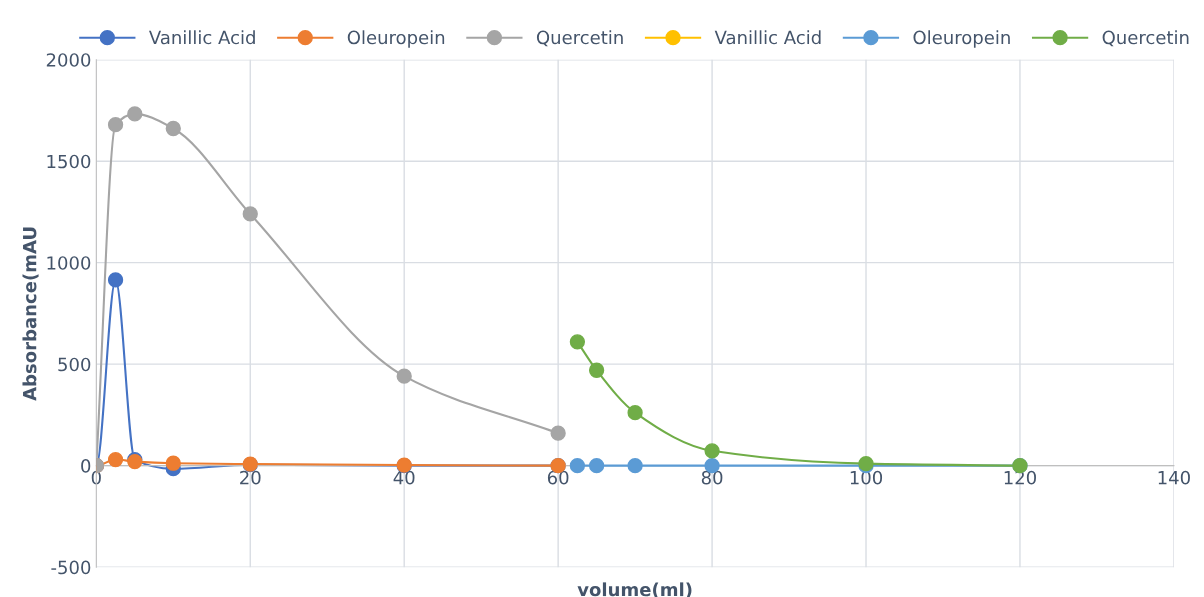 The height and width of the screenshot is (597, 1204). What do you see at coordinates (86, 466) in the screenshot?
I see `y-tick-label: 0` at bounding box center [86, 466].